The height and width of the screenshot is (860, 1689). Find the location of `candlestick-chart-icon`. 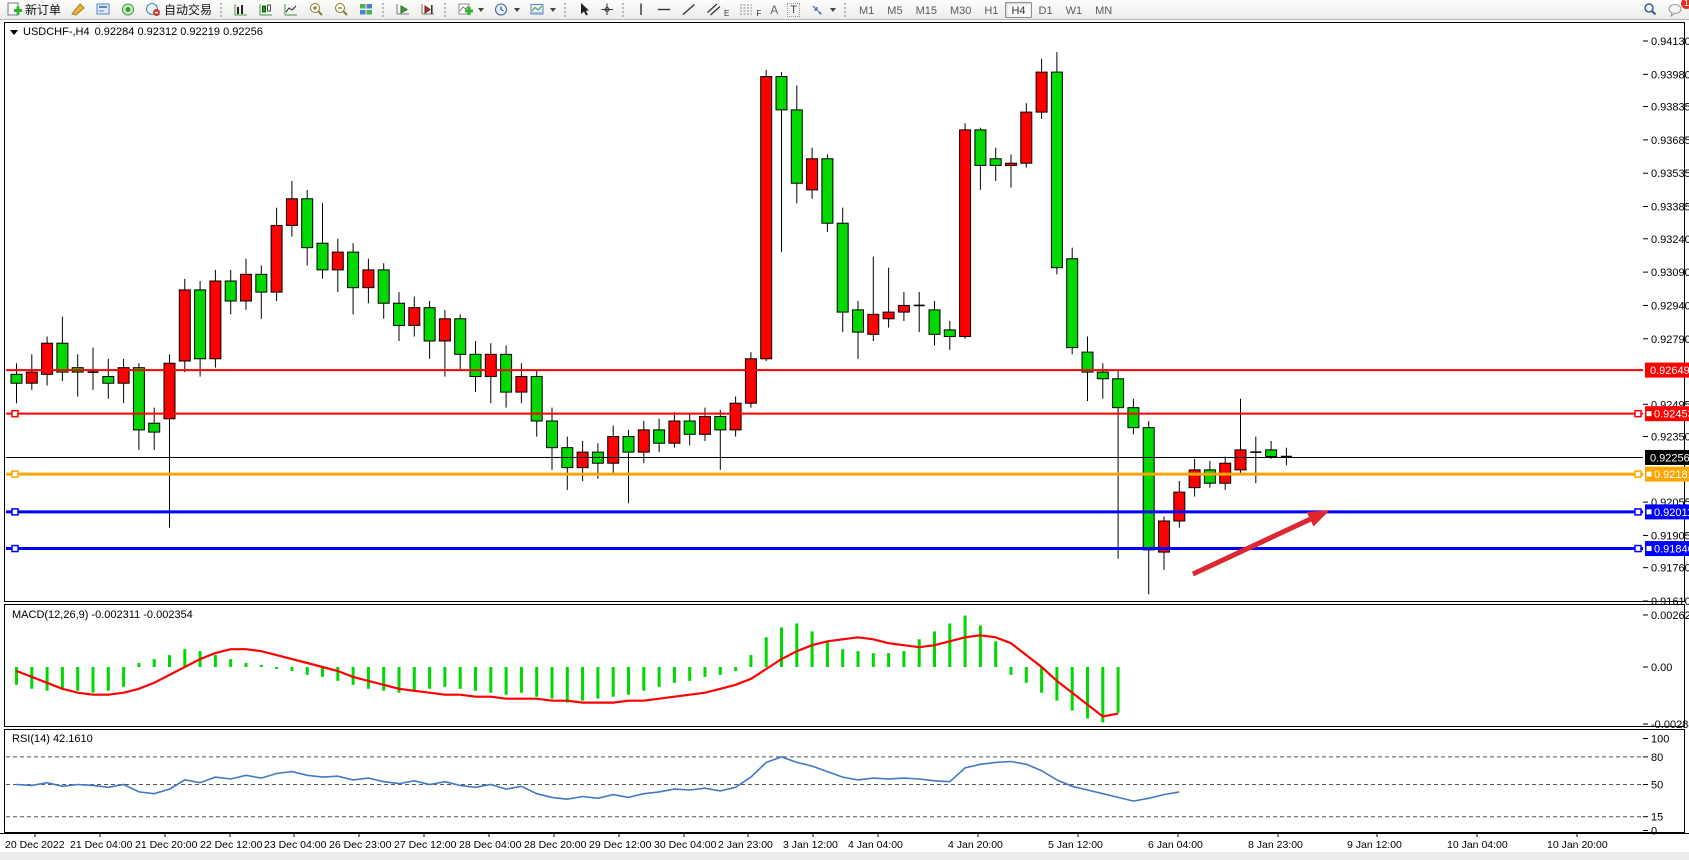

candlestick-chart-icon is located at coordinates (266, 10).